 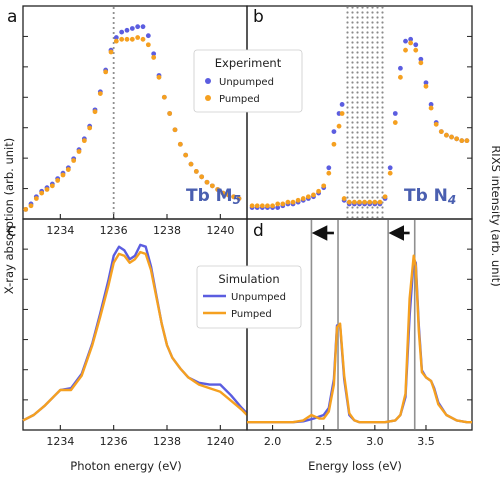 What do you see at coordinates (237, 200) in the screenshot?
I see `element-label-a-sub: 5` at bounding box center [237, 200].